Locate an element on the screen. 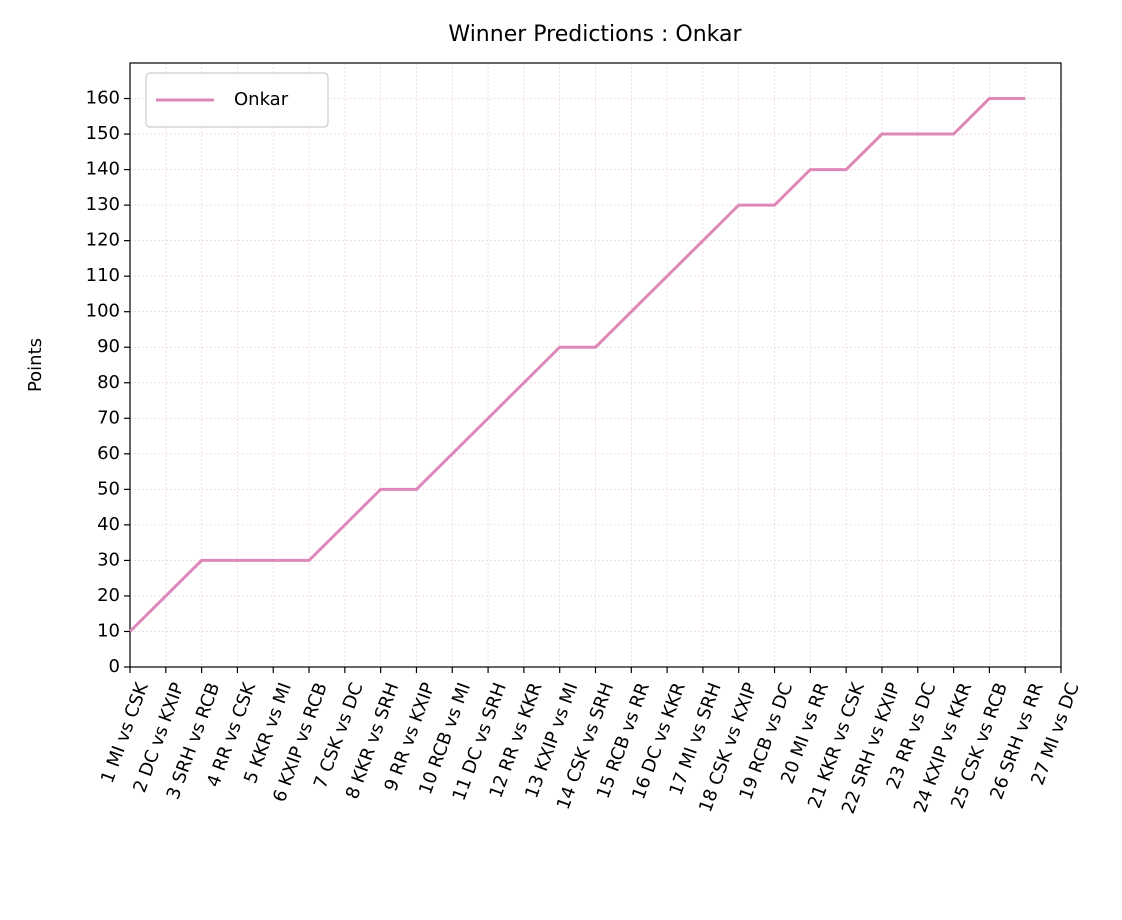 Image resolution: width=1122 pixels, height=920 pixels. chart-title: Winner Predictions : Onkar is located at coordinates (595, 34).